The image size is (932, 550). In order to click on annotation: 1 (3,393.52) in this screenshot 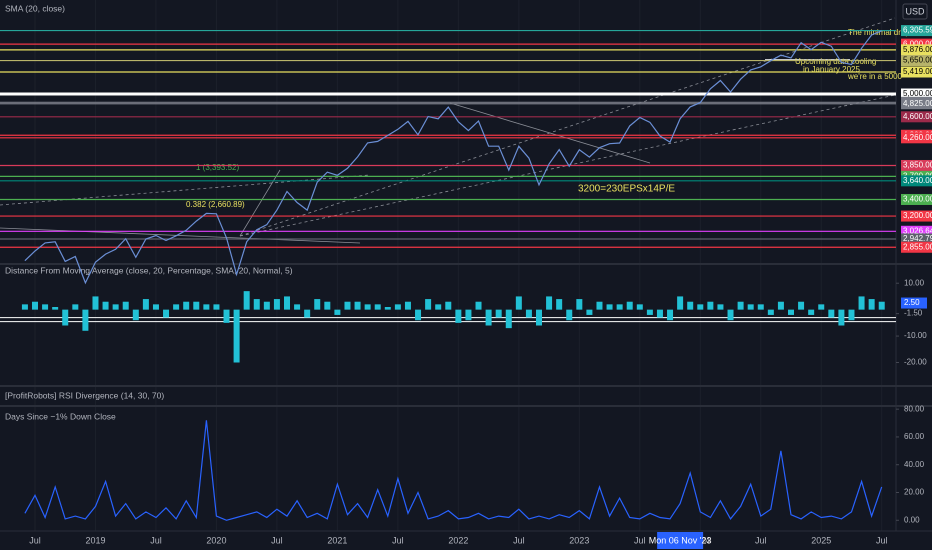, I will do `click(217, 167)`.